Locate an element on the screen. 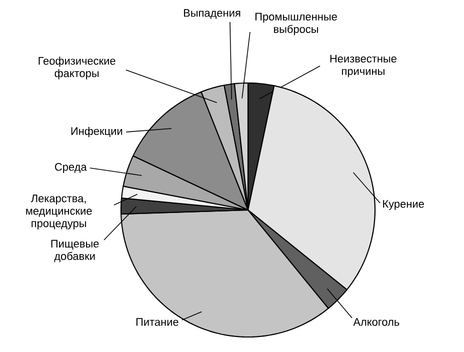 Image resolution: width=464 pixels, height=352 pixels. slice-label: Геофизические факторы is located at coordinates (77, 68).